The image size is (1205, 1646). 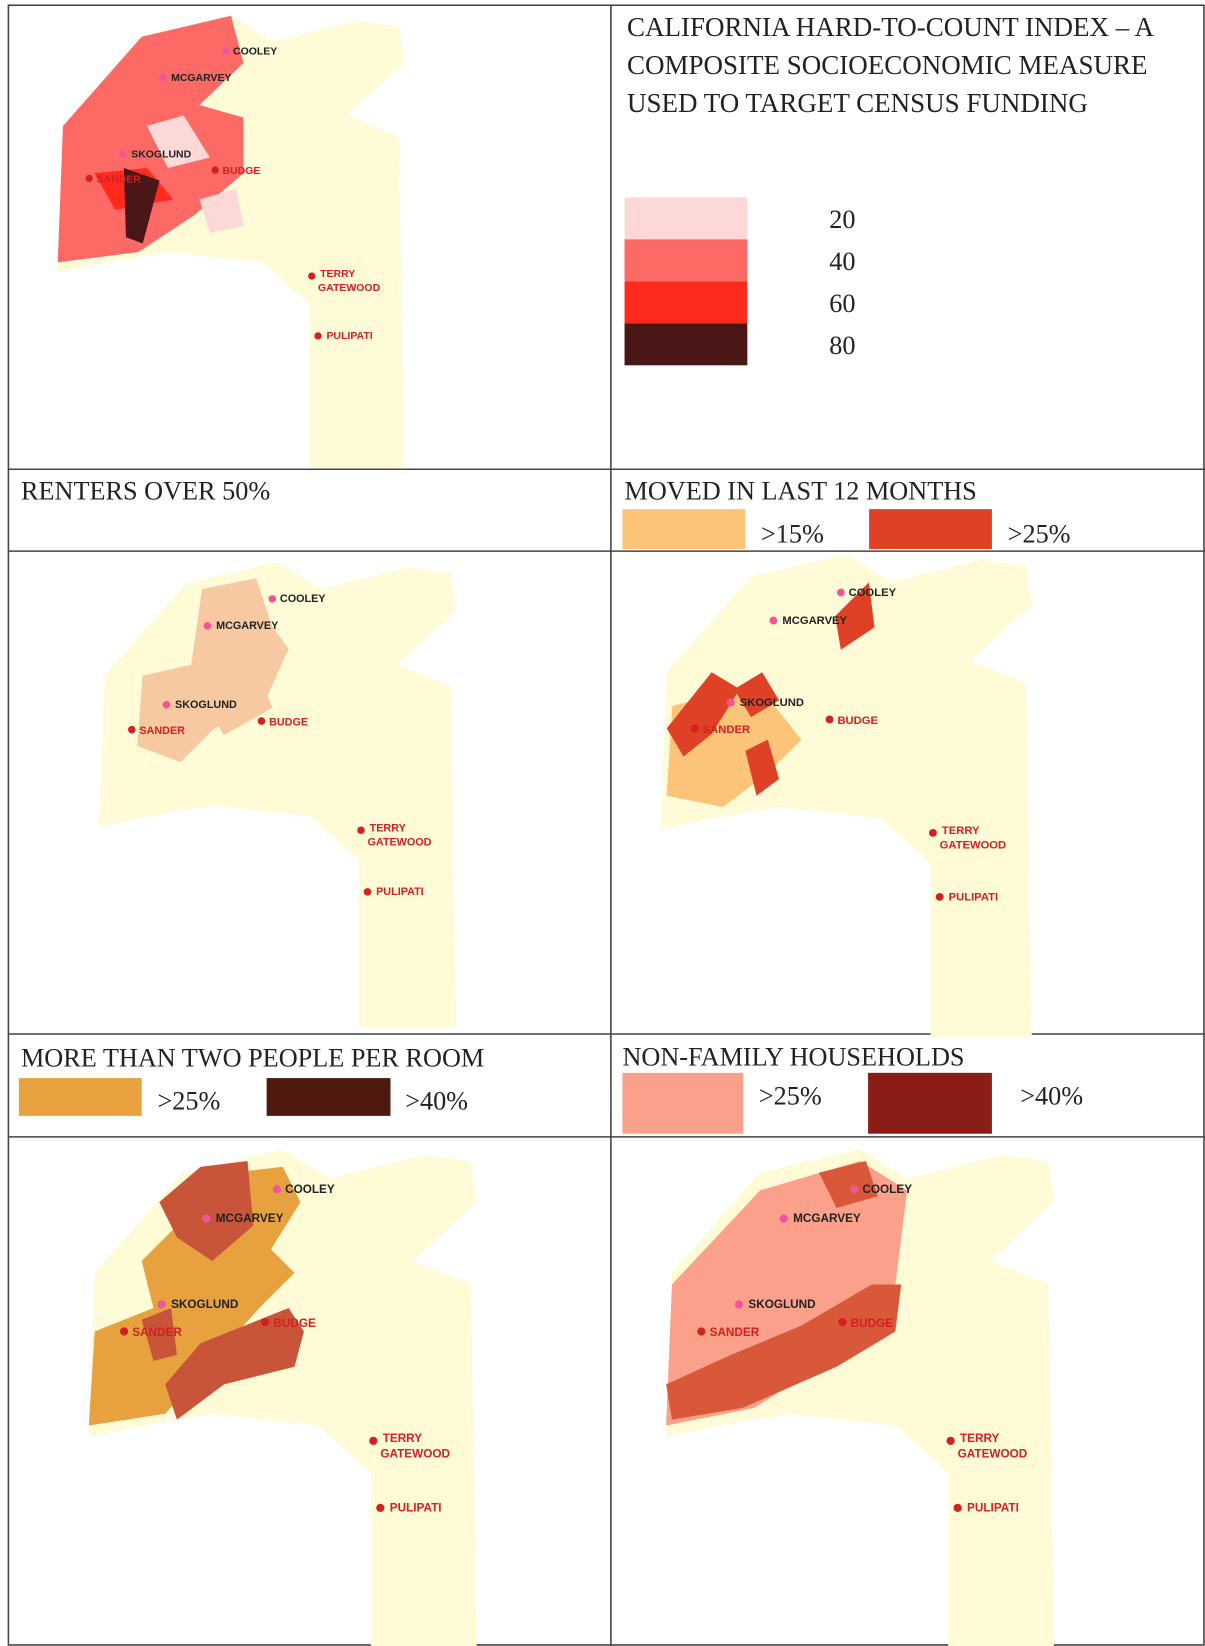 I want to click on map-base, so click(x=846, y=796).